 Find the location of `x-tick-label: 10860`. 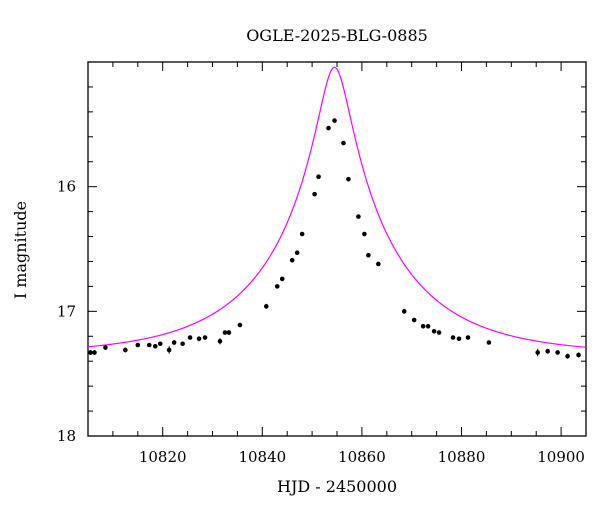

x-tick-label: 10860 is located at coordinates (362, 457).